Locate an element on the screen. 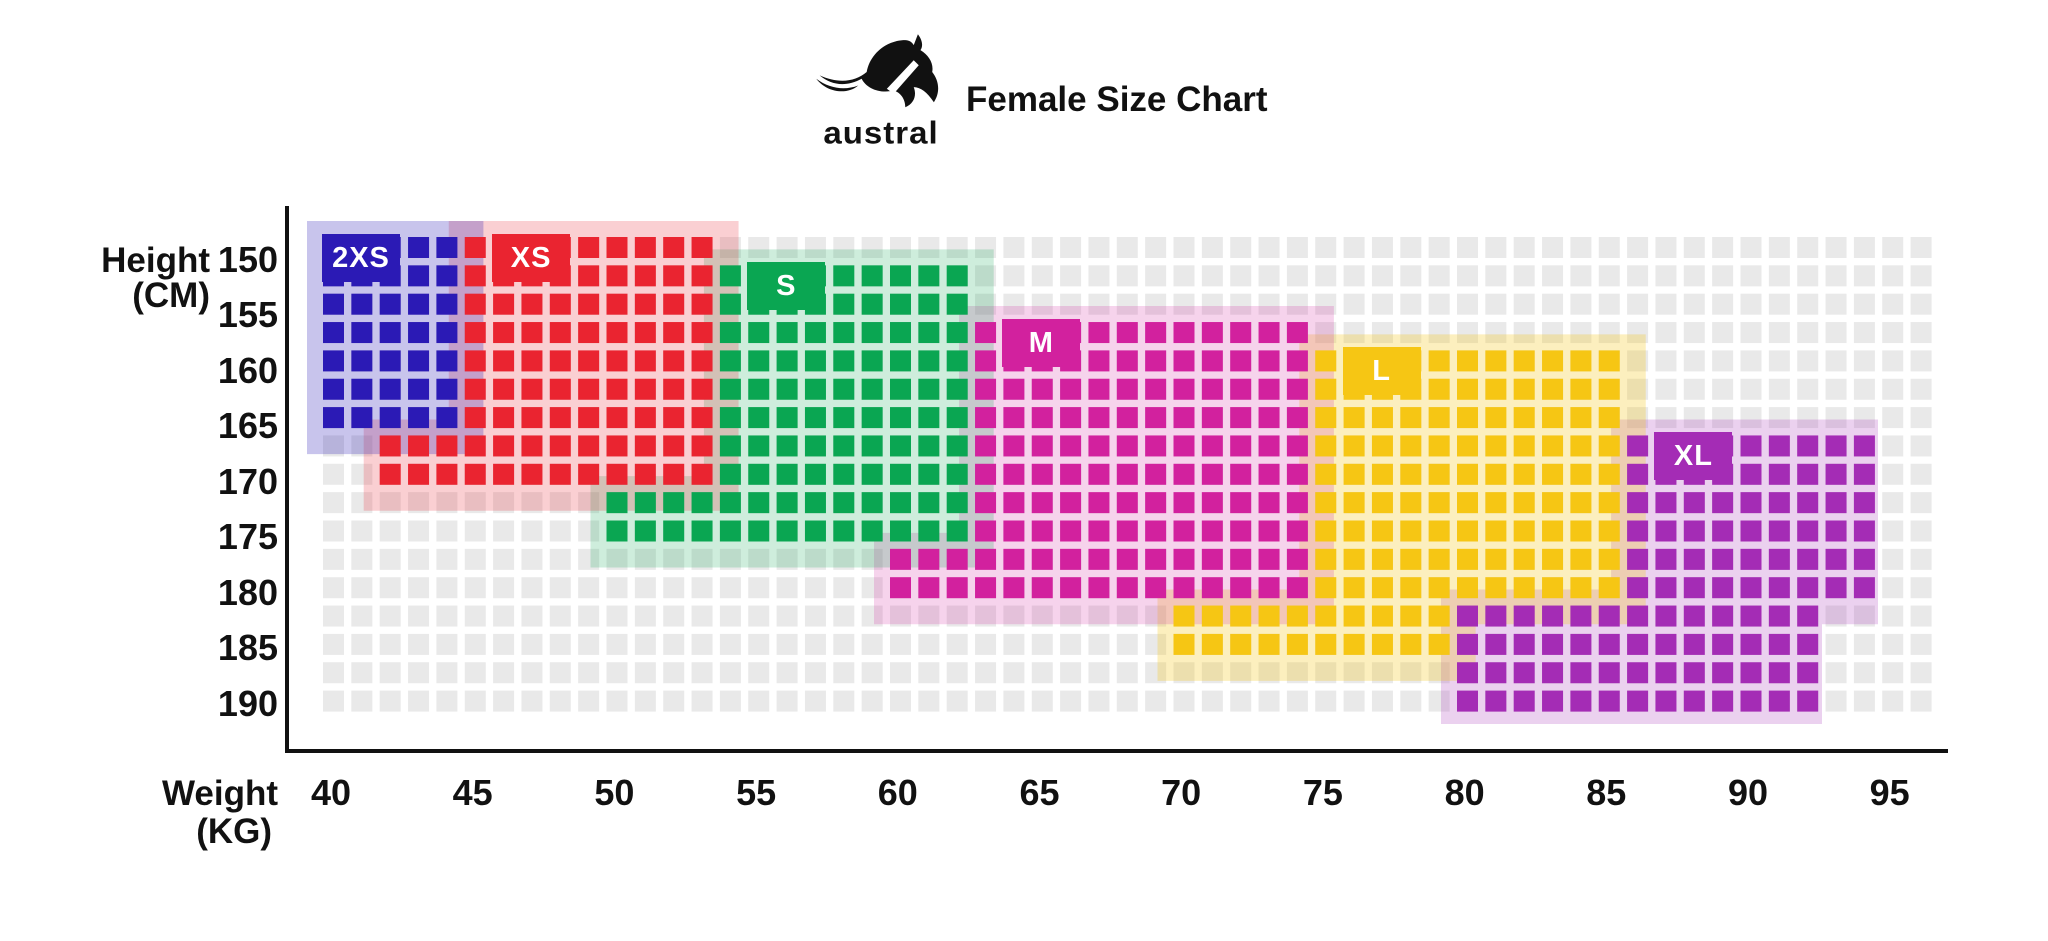 The image size is (2048, 941). x-tick-95: 95 is located at coordinates (1889, 792).